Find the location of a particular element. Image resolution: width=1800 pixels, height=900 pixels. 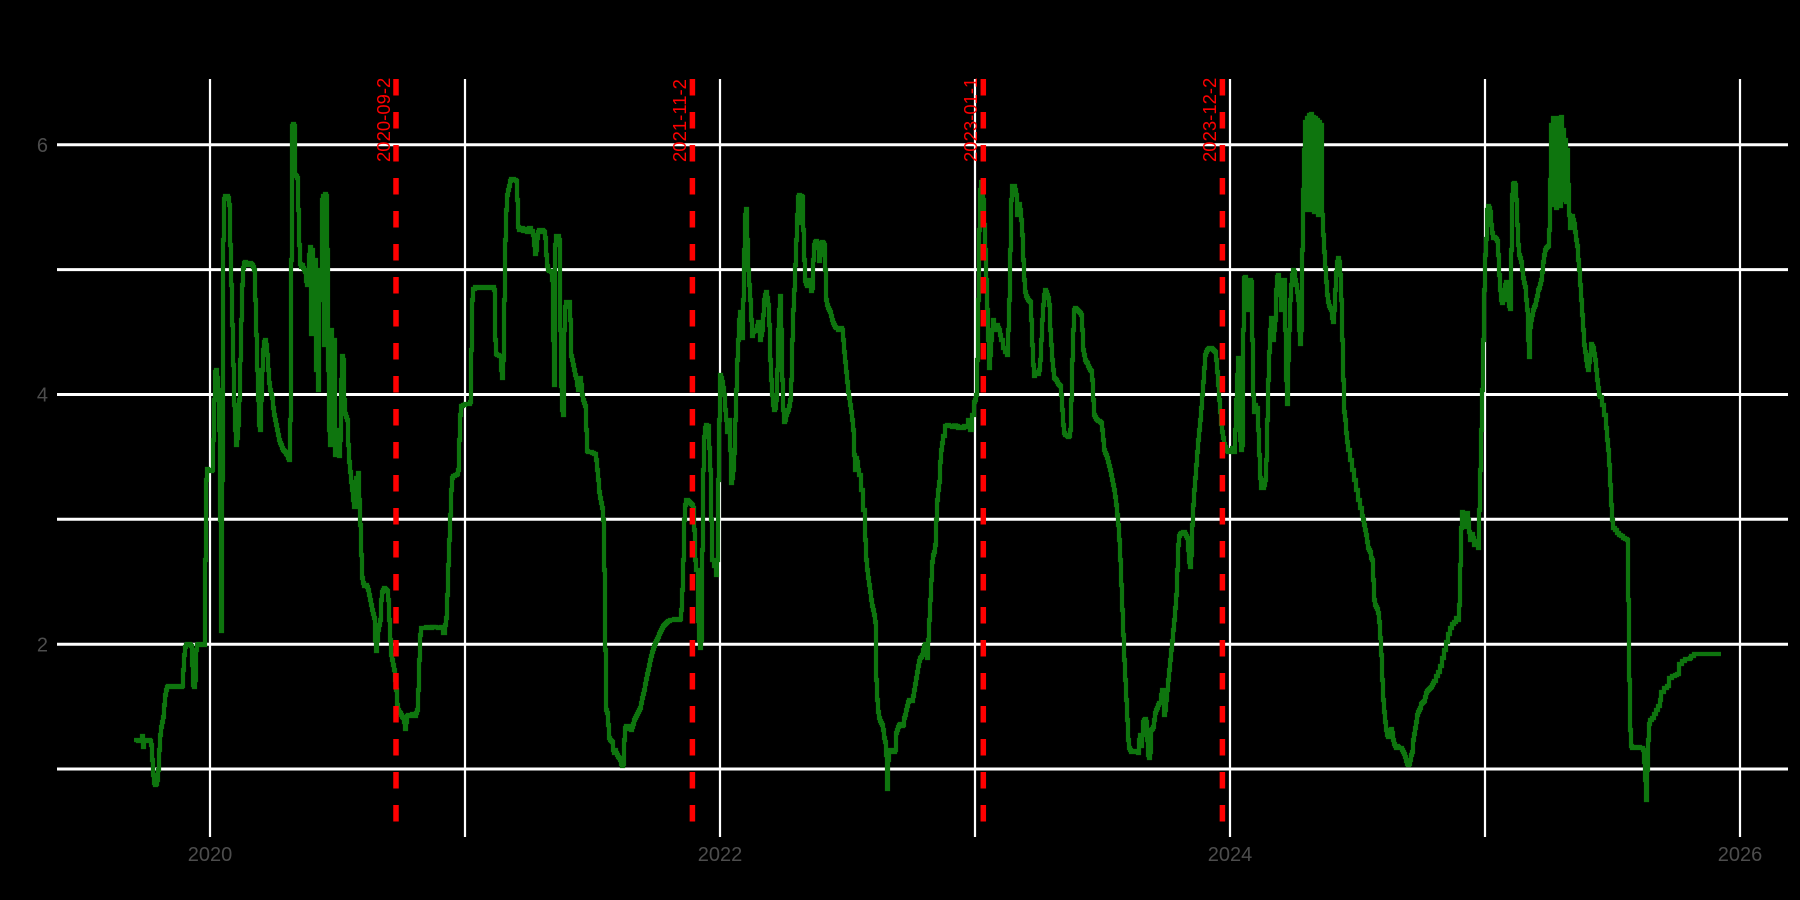

svg-text: 2020 is located at coordinates (210, 855).